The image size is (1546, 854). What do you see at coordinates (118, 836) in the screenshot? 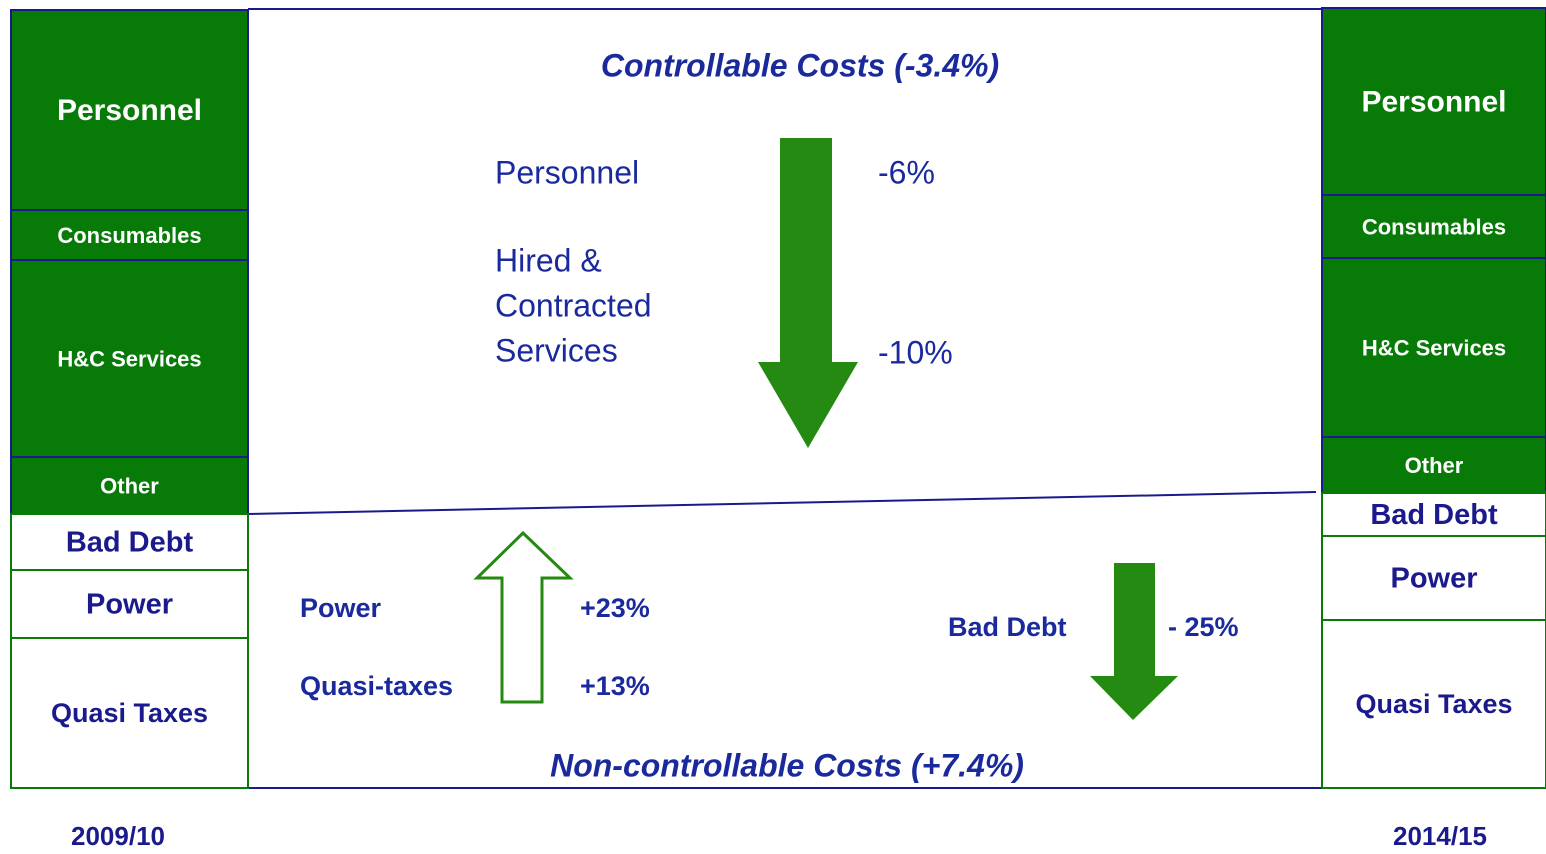
I see `year-label: 2009/10` at bounding box center [118, 836].